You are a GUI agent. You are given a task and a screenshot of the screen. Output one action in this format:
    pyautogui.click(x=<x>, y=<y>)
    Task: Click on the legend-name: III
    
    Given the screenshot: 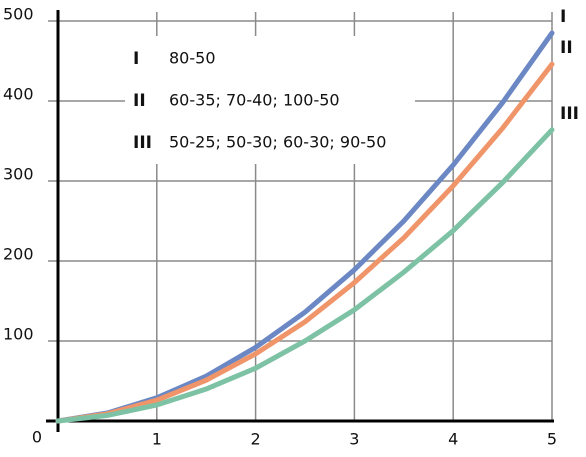 What is the action you would take?
    pyautogui.click(x=142, y=143)
    